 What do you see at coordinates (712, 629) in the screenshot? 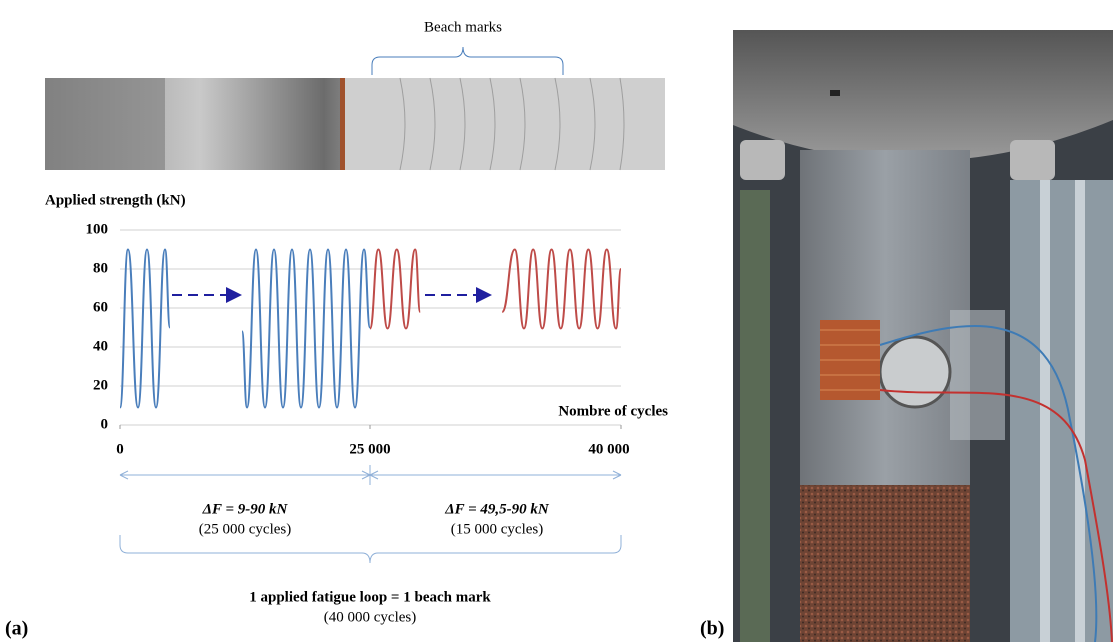
I see `panel-label: (b)` at bounding box center [712, 629].